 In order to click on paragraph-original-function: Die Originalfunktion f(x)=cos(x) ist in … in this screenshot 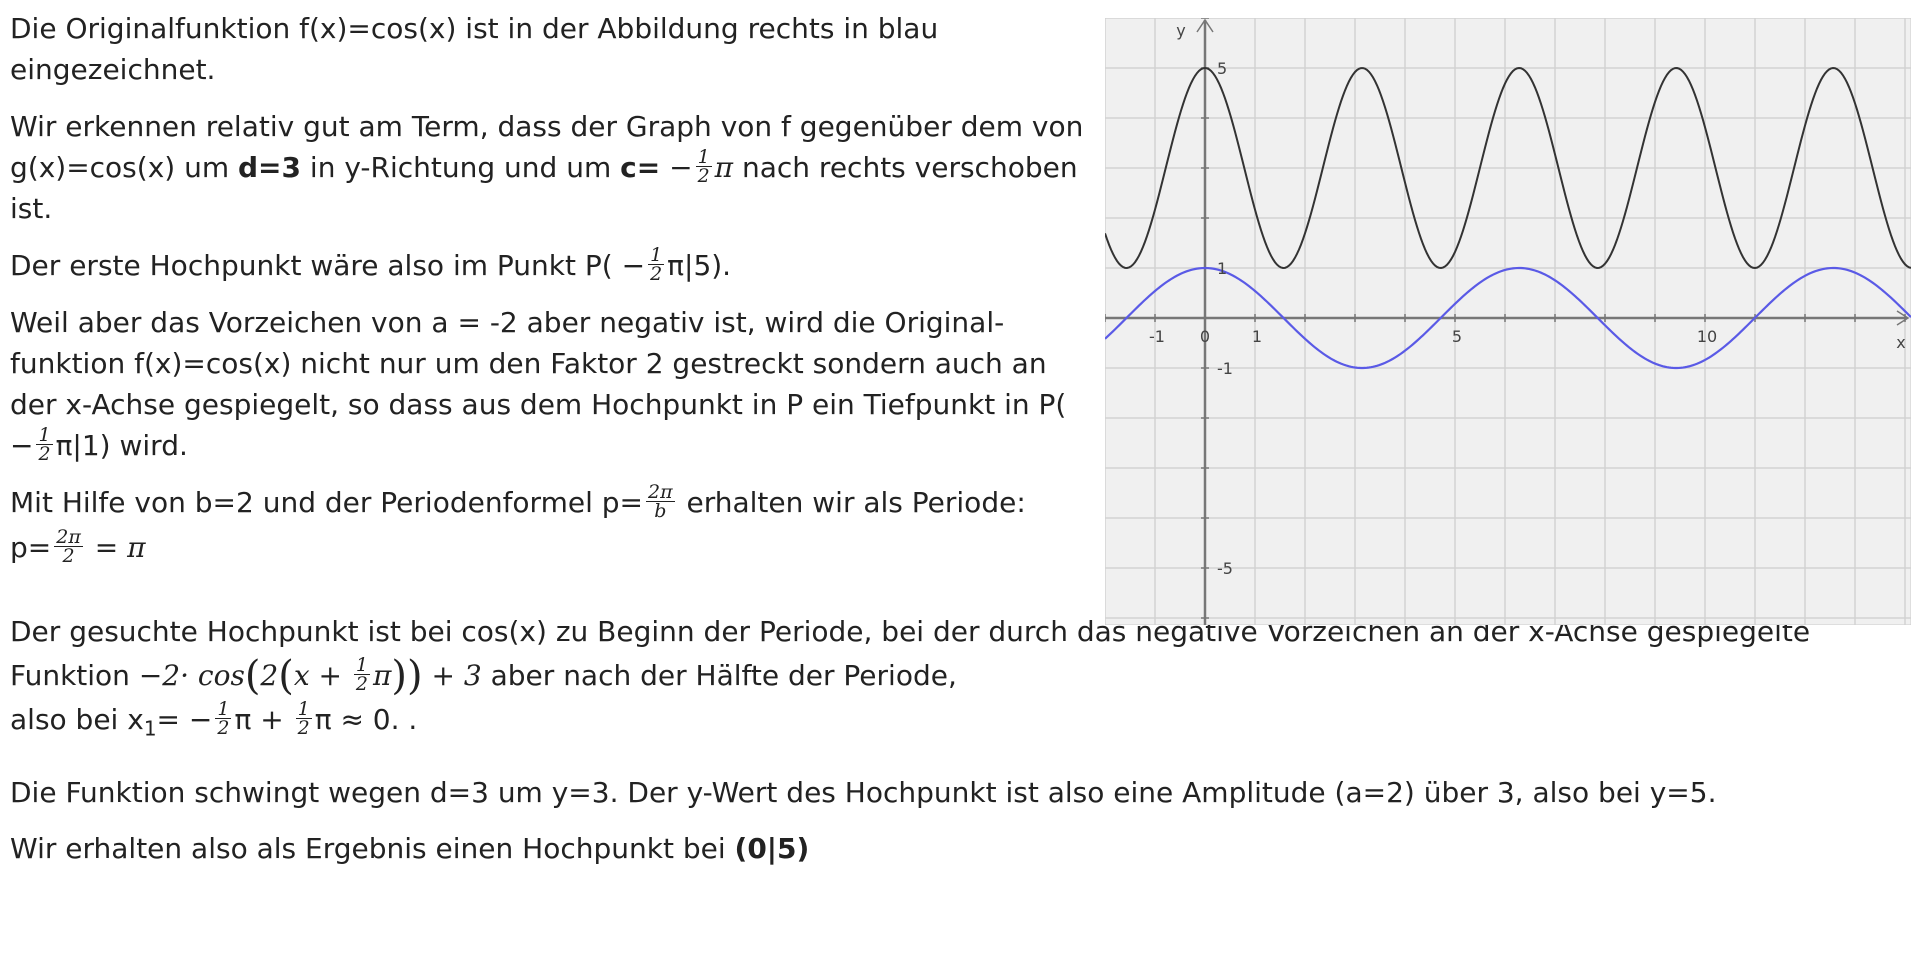, I will do `click(474, 49)`.